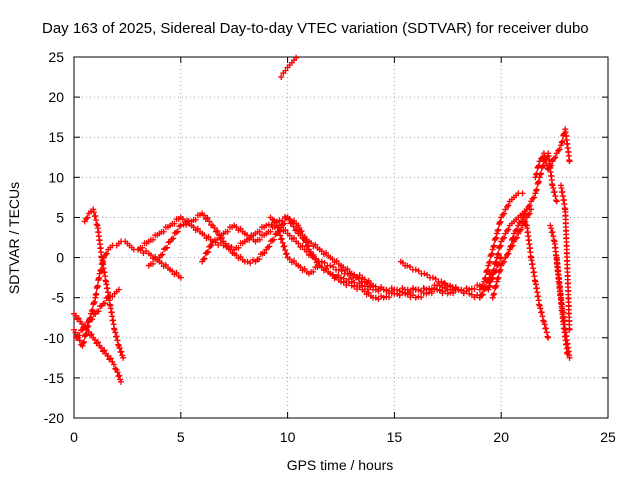 This screenshot has height=480, width=640. I want to click on y-tick-label: 10, so click(56, 177).